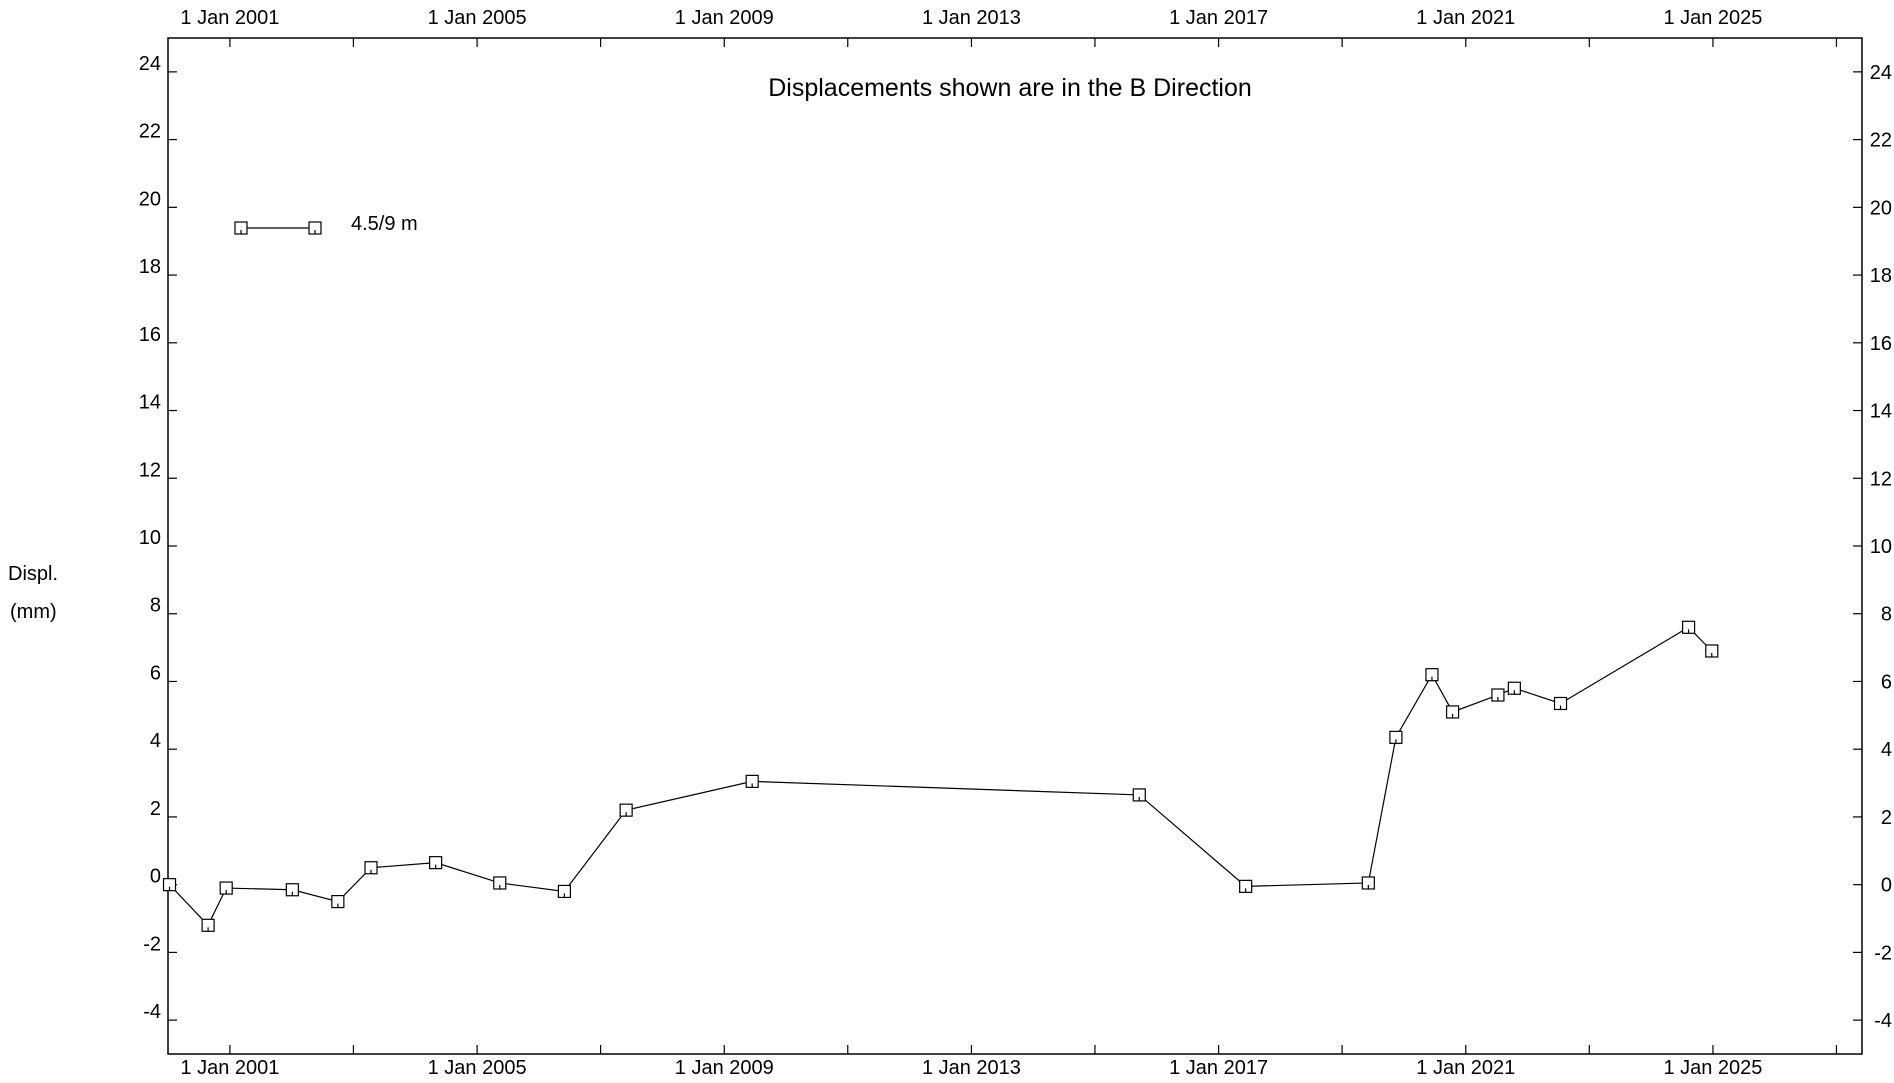 The height and width of the screenshot is (1083, 1894). I want to click on y-tick-label-left: 14, so click(150, 403).